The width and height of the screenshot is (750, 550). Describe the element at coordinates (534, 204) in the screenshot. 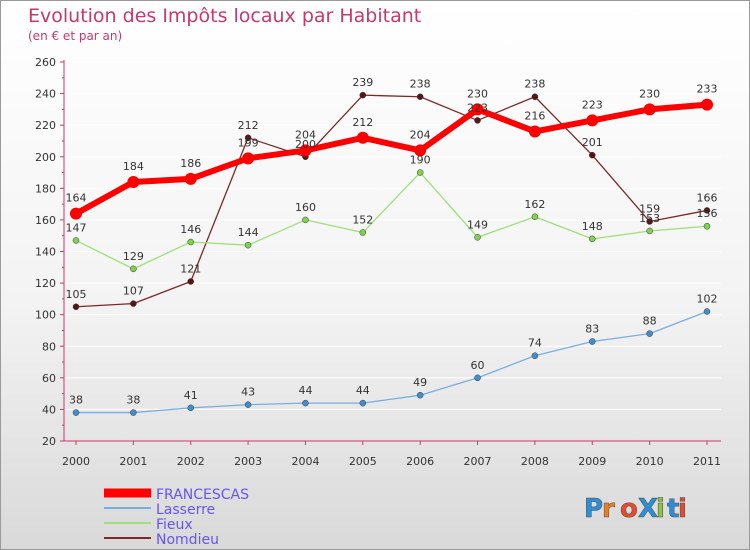

I see `data-label-fieux: 162` at that location.